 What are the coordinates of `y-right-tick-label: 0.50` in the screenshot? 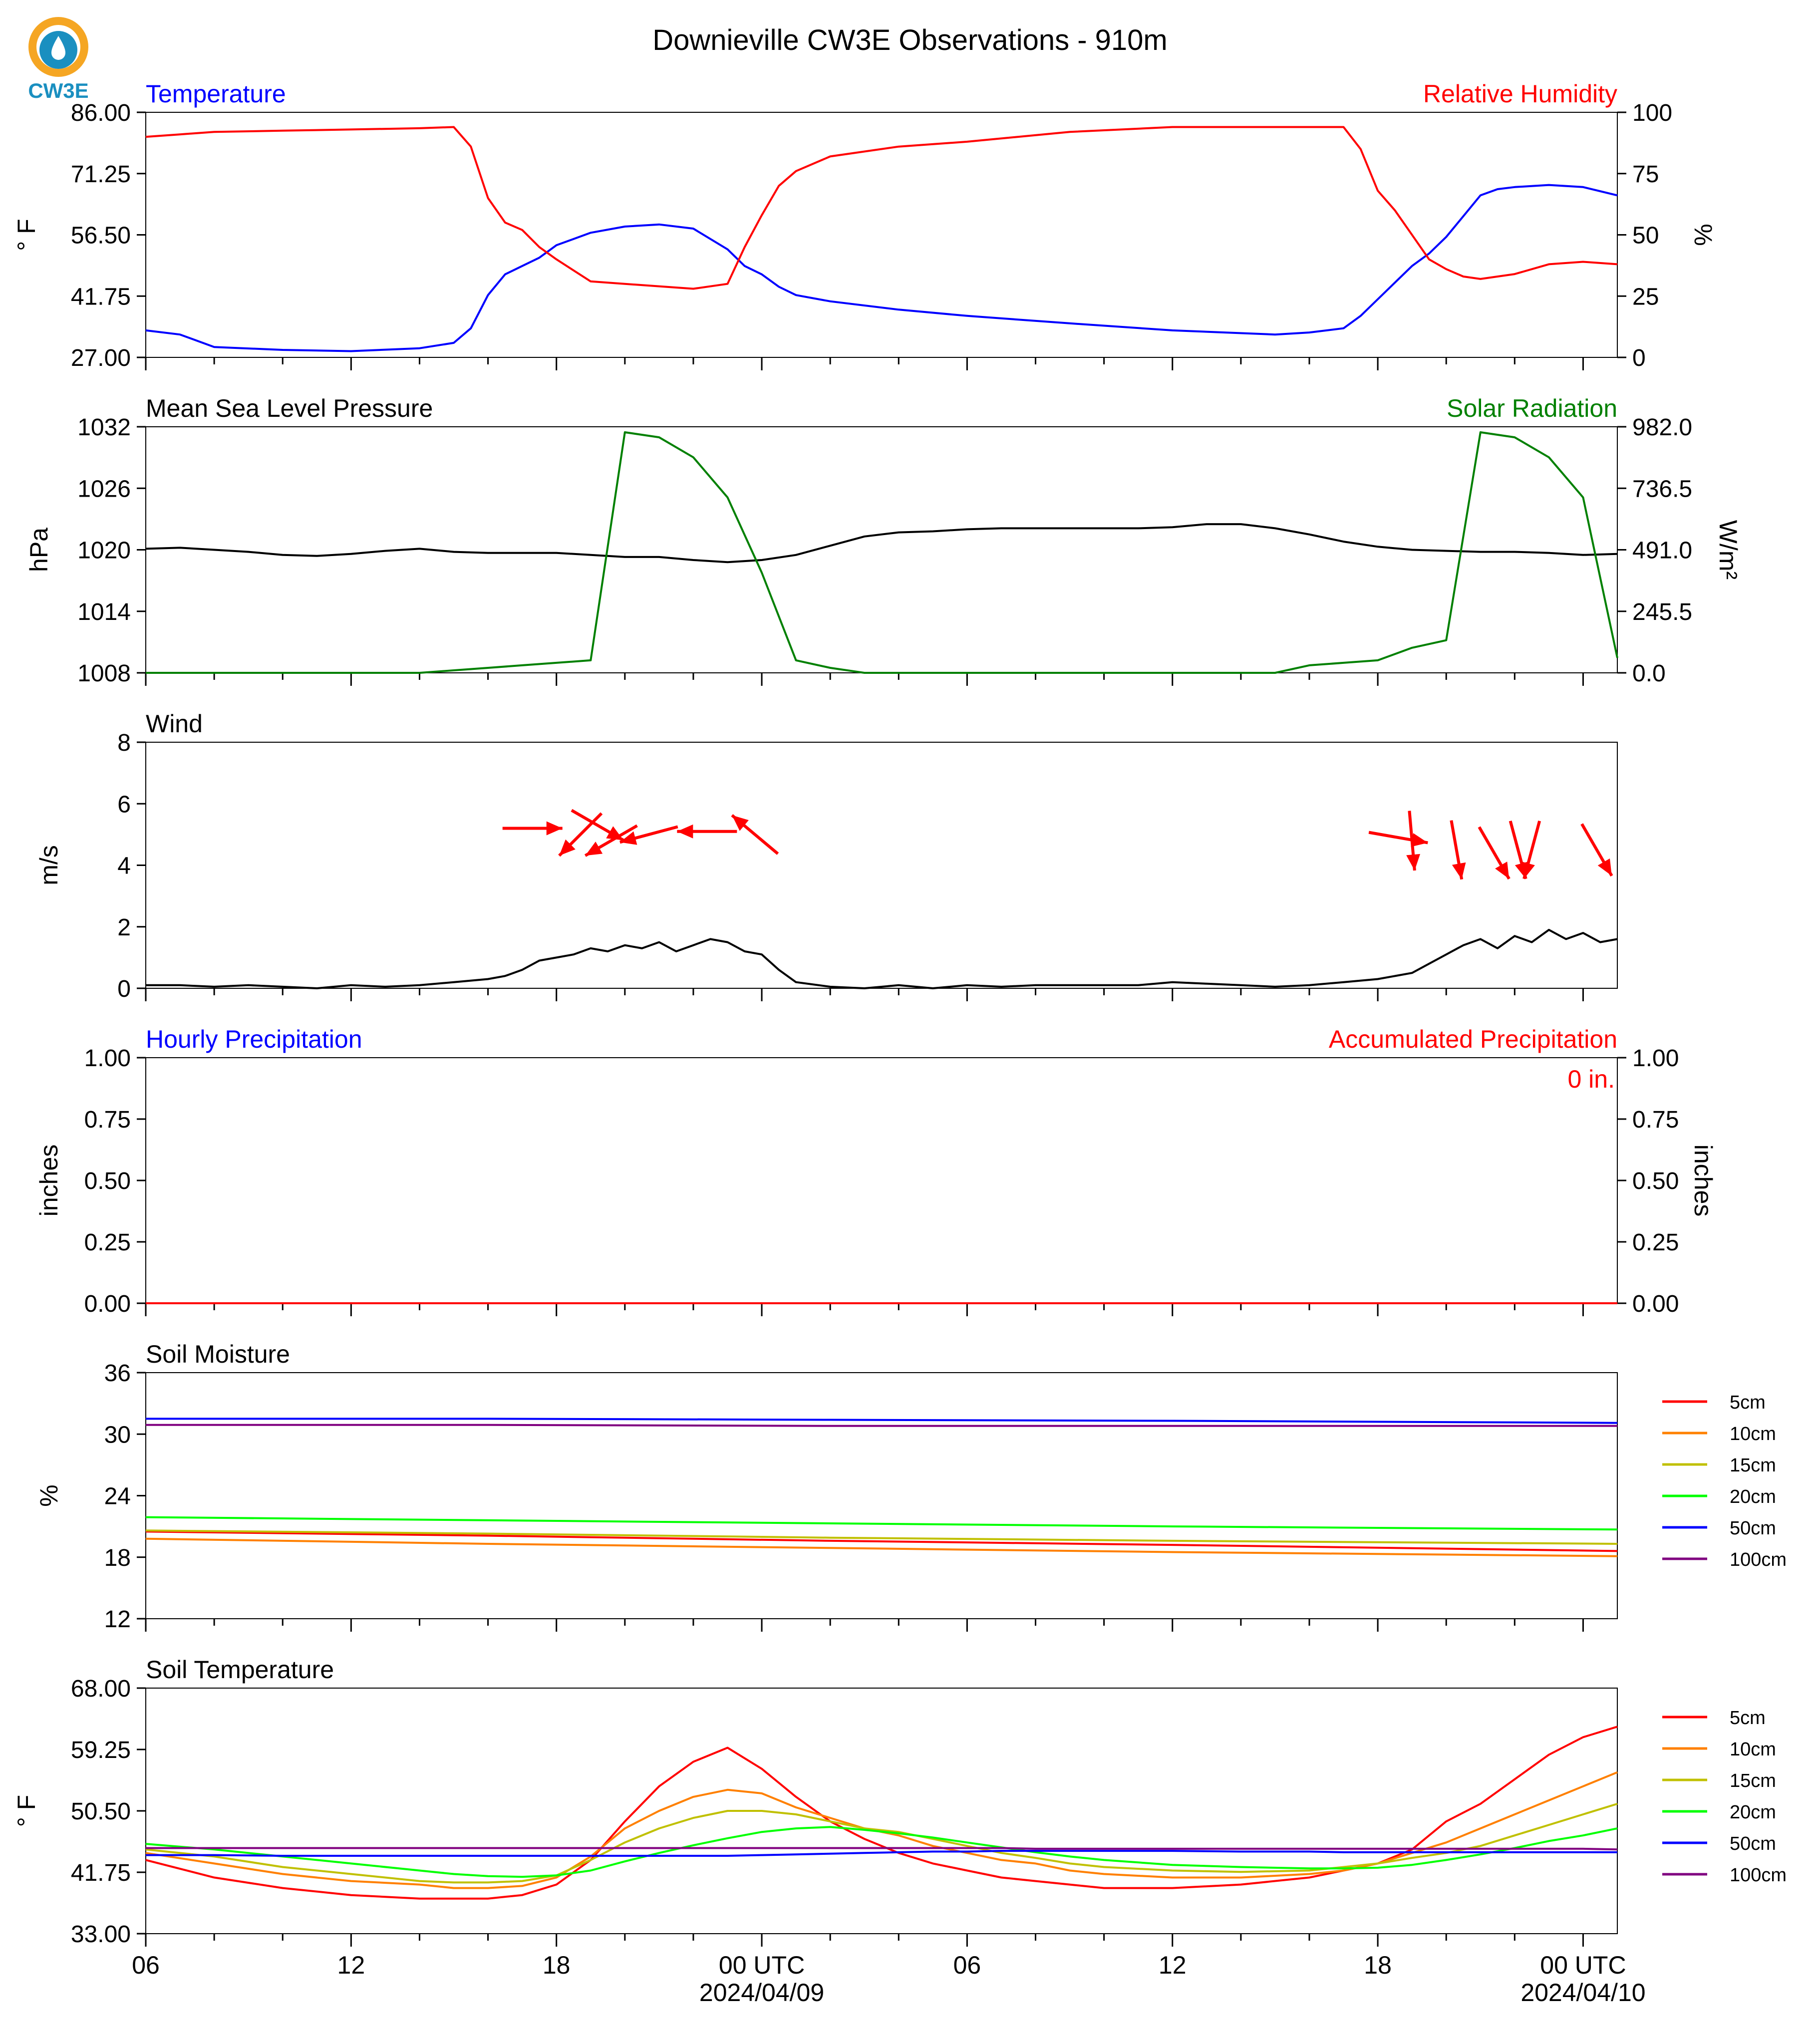 It's located at (1655, 1181).